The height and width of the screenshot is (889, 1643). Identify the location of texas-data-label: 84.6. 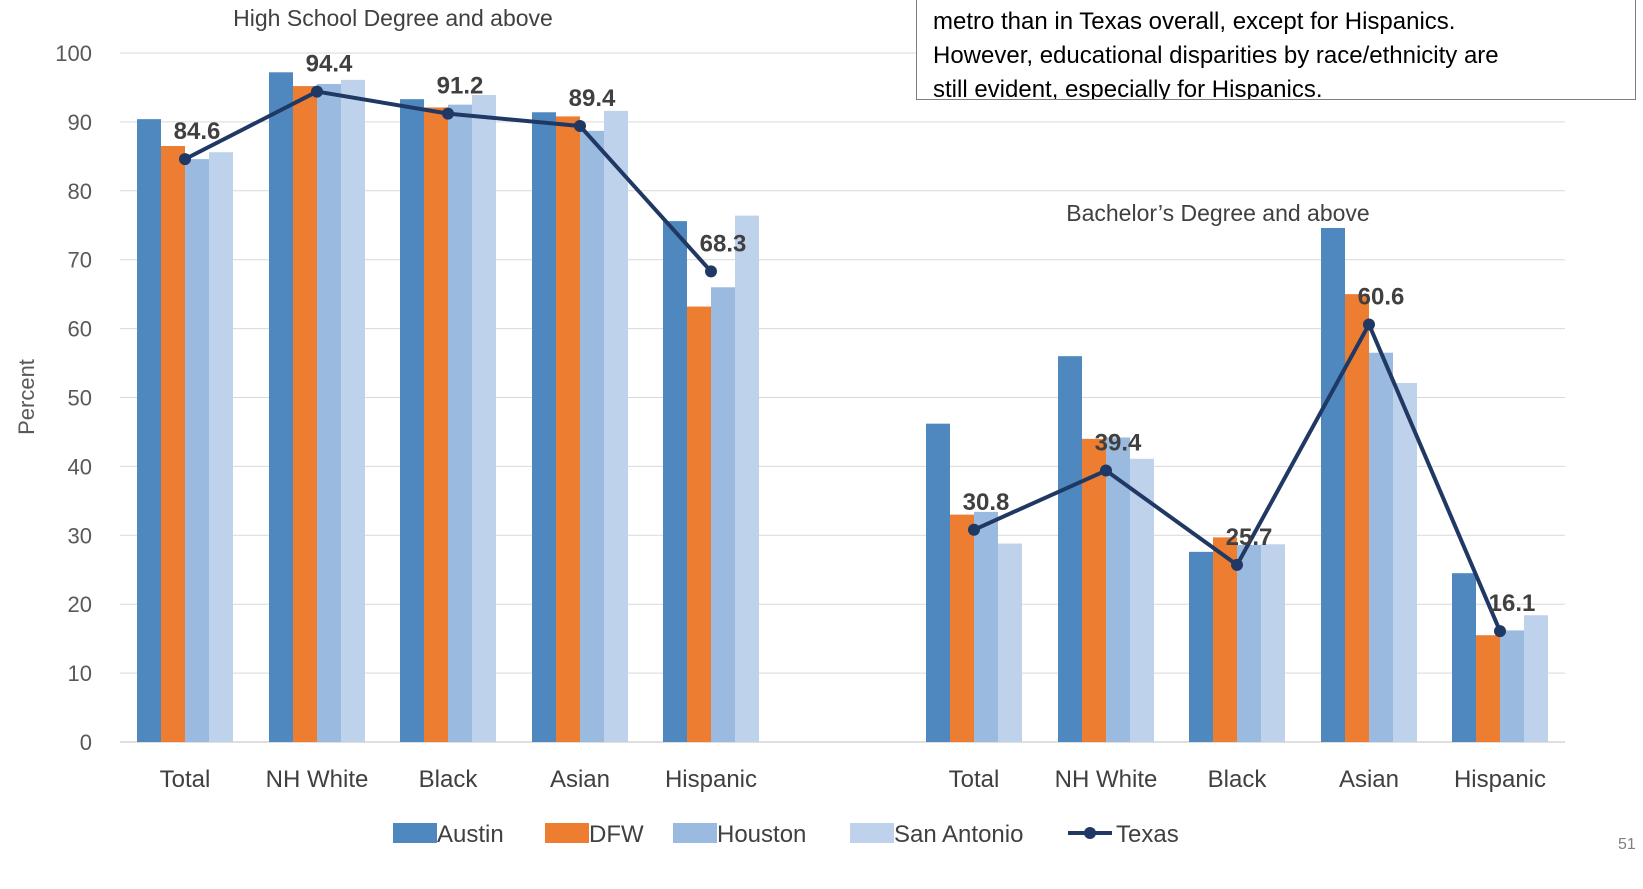
(197, 131).